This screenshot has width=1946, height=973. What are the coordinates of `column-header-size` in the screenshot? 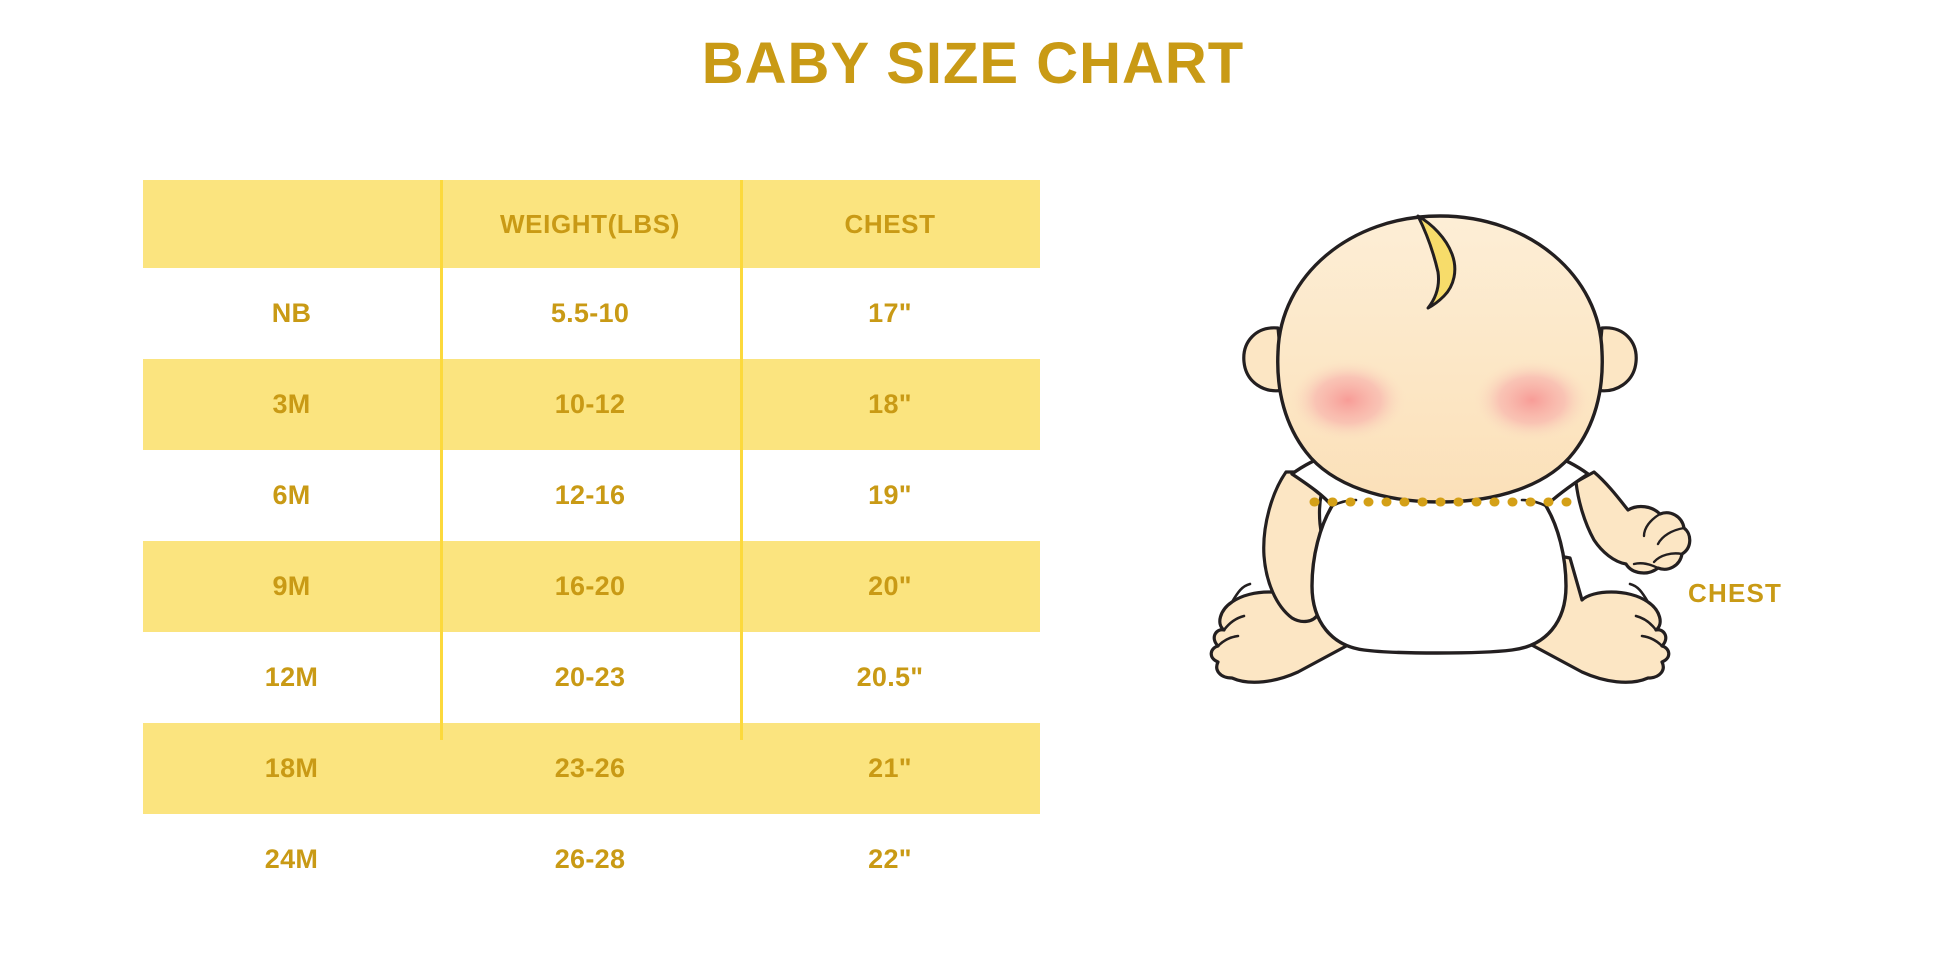 It's located at (291, 224).